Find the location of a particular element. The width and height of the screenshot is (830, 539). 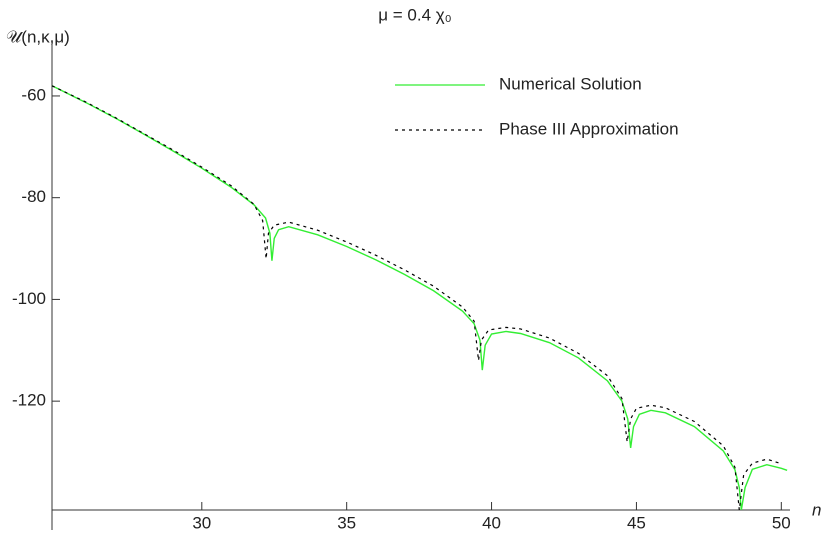

y-axis-label: 𝒰(n,κ,μ) is located at coordinates (38, 36).